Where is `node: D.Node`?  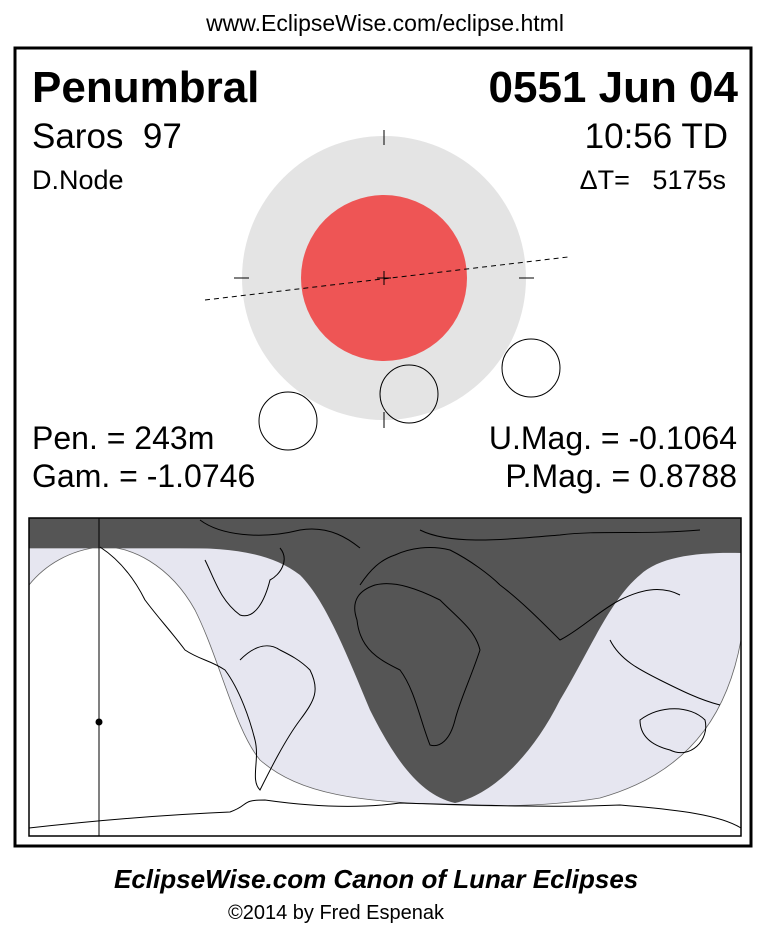 node: D.Node is located at coordinates (78, 180).